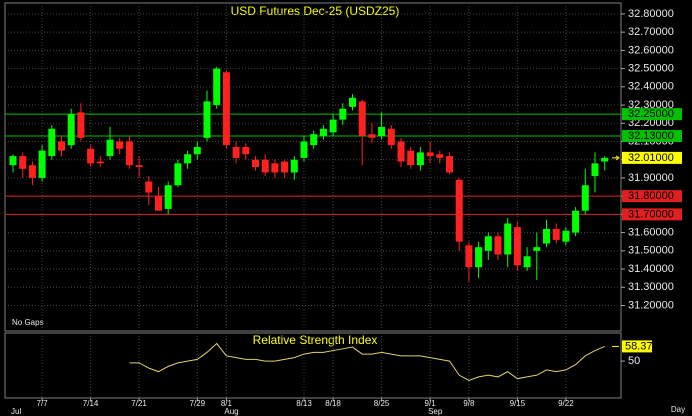 This screenshot has height=416, width=692. I want to click on level-label: 31.70000, so click(651, 214).